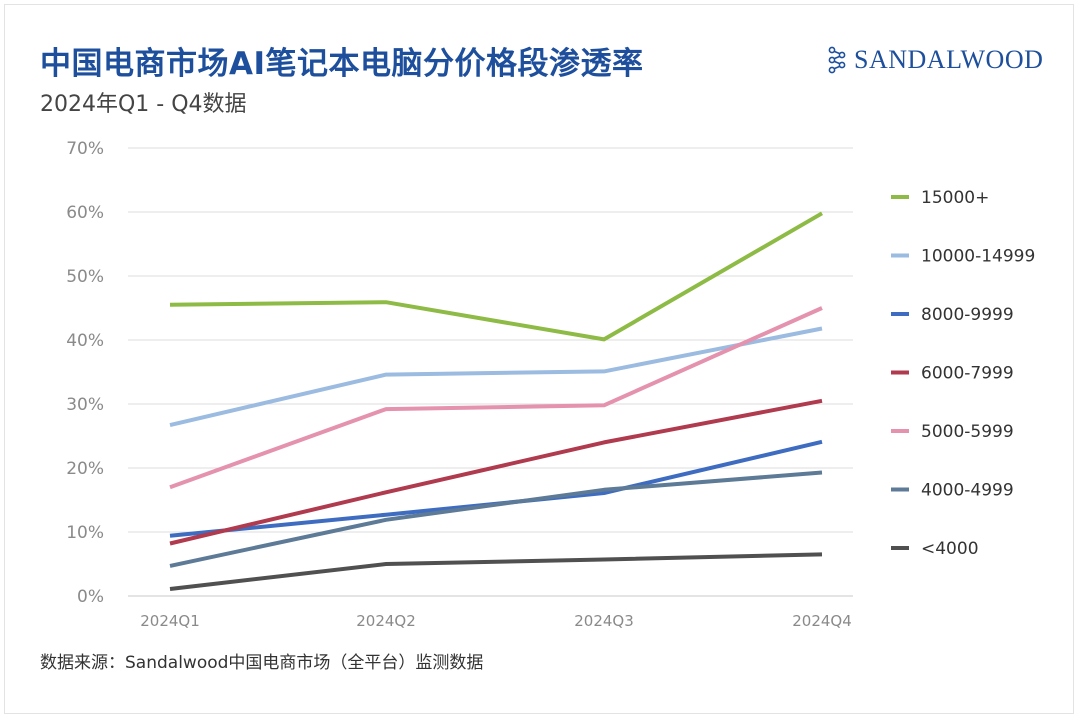 The width and height of the screenshot is (1080, 720). What do you see at coordinates (143, 104) in the screenshot?
I see `chart-subtitle: 2024年Q1 - Q4数据` at bounding box center [143, 104].